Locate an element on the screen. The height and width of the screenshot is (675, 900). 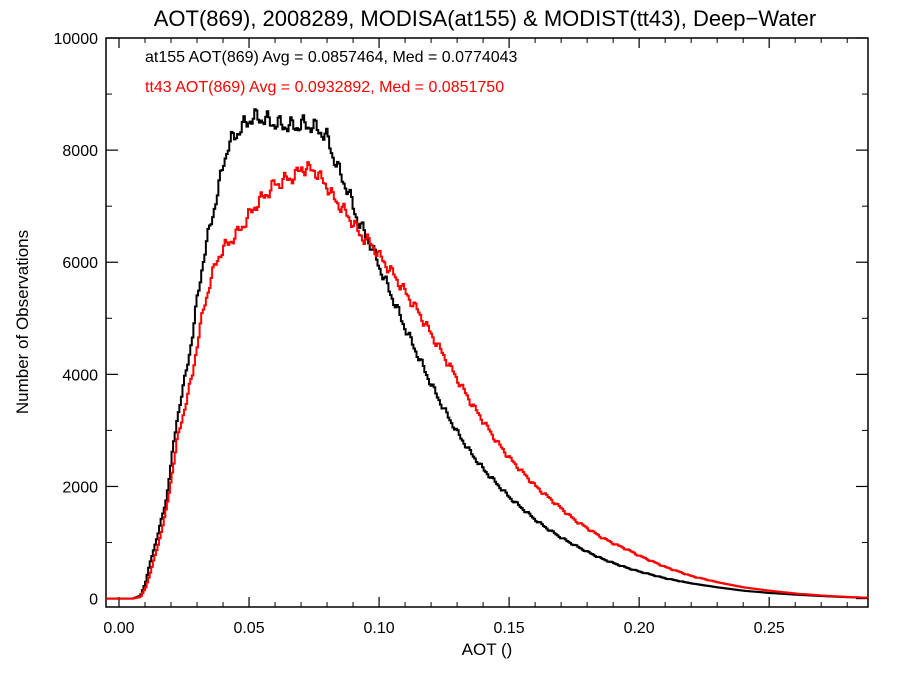
y-tick-label: 8000 is located at coordinates (80, 151).